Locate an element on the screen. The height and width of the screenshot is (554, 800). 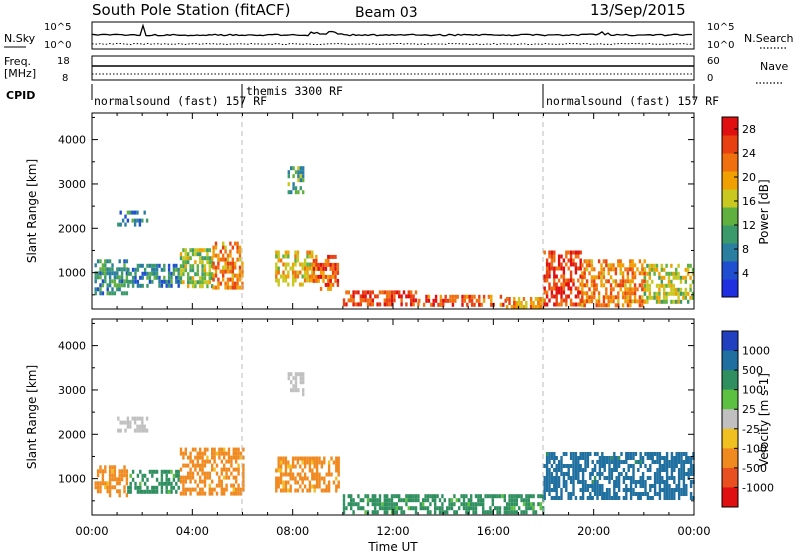
nsearch-tick-low: 10^0 is located at coordinates (720, 45).